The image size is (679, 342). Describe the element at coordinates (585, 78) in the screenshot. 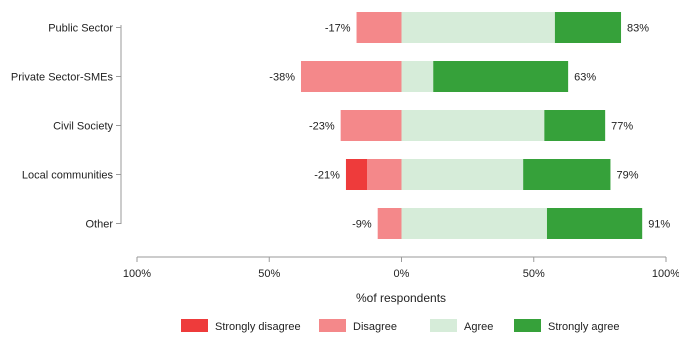

I see `positive-value-label: 63%` at that location.